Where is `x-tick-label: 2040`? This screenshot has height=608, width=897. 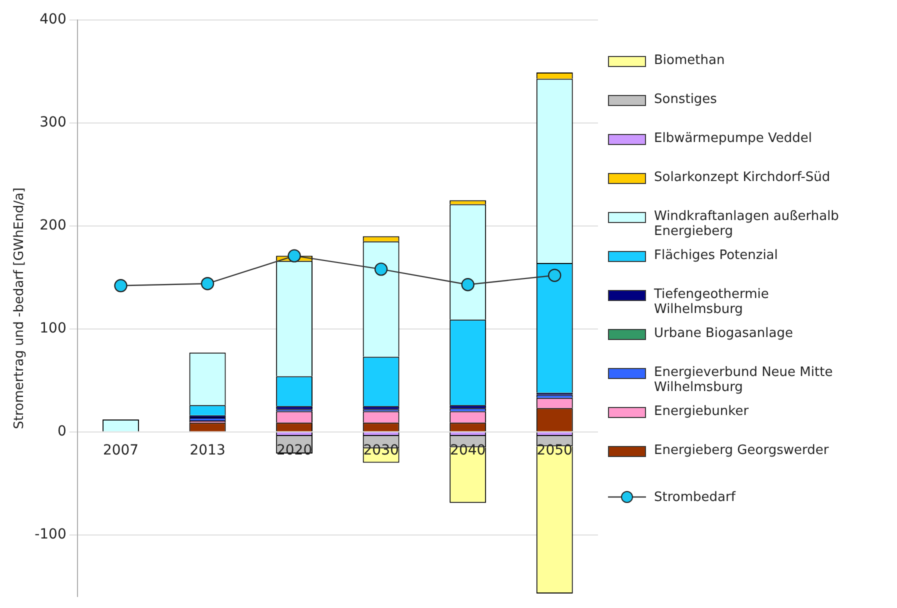
x-tick-label: 2040 is located at coordinates (468, 450).